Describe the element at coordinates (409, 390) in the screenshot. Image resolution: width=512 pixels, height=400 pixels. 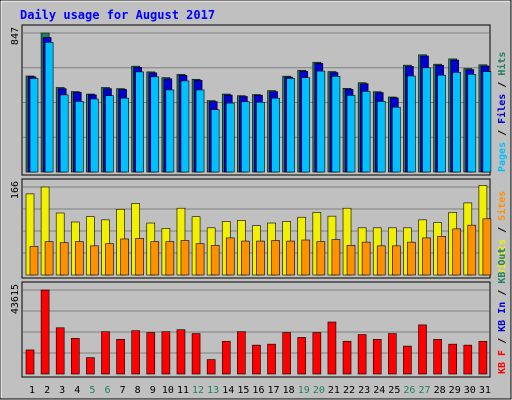
I see `x-tick-label: 26` at that location.